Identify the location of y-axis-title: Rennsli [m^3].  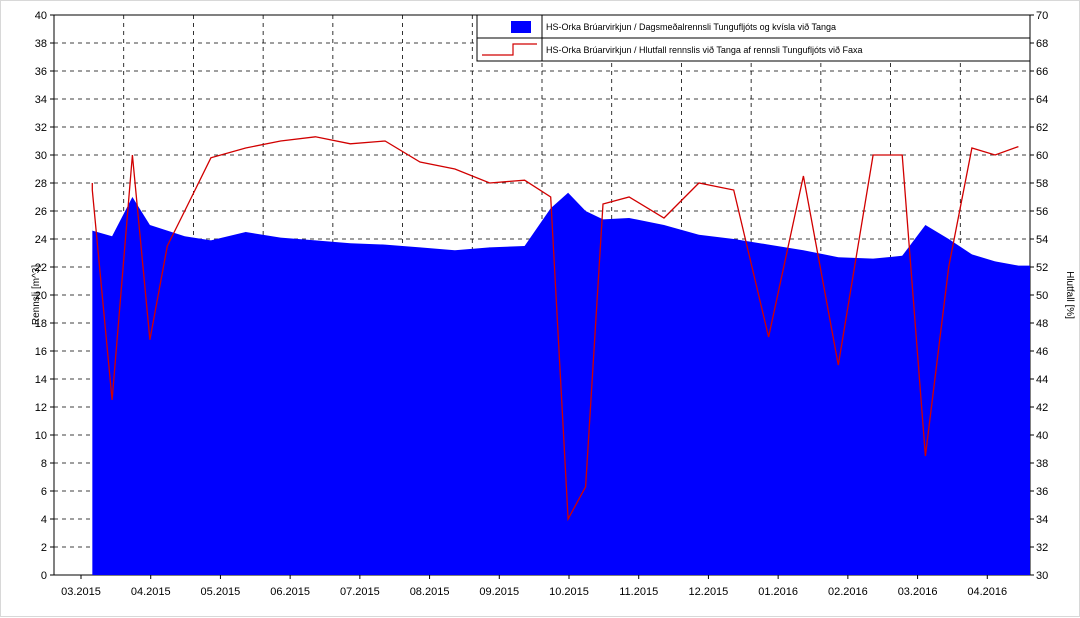
(36, 295).